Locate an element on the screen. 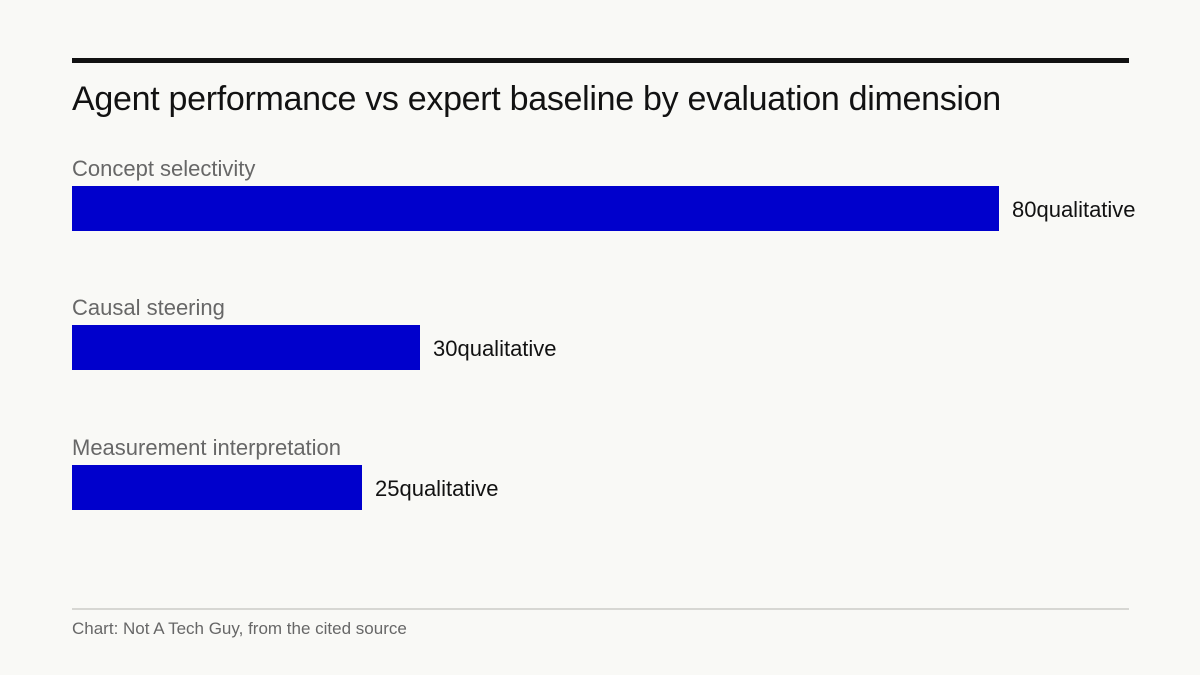  value-label: 30qualitative is located at coordinates (495, 348).